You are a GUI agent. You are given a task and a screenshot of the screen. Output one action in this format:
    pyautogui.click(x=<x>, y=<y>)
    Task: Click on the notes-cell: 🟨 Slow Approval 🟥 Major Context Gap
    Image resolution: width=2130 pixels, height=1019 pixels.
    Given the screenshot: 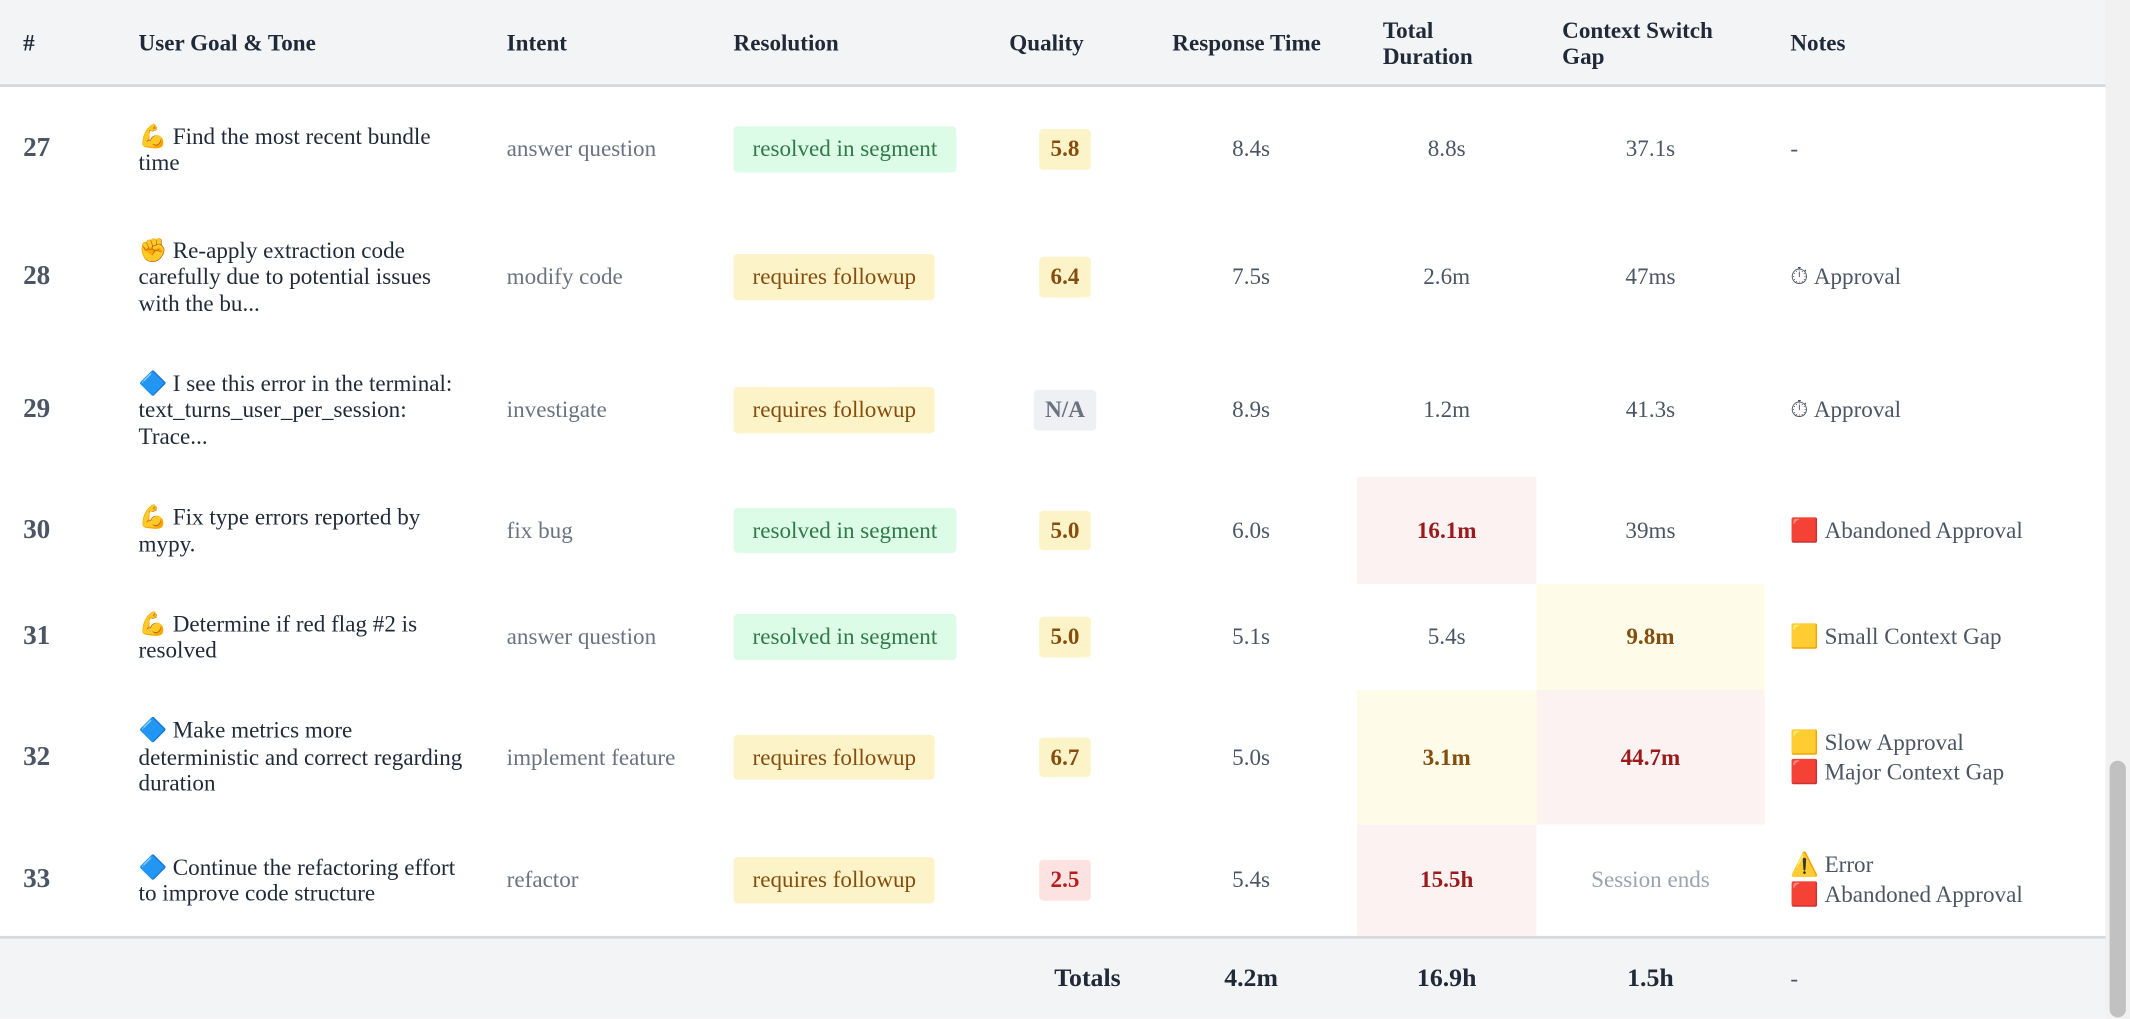 What is the action you would take?
    pyautogui.click(x=1946, y=757)
    